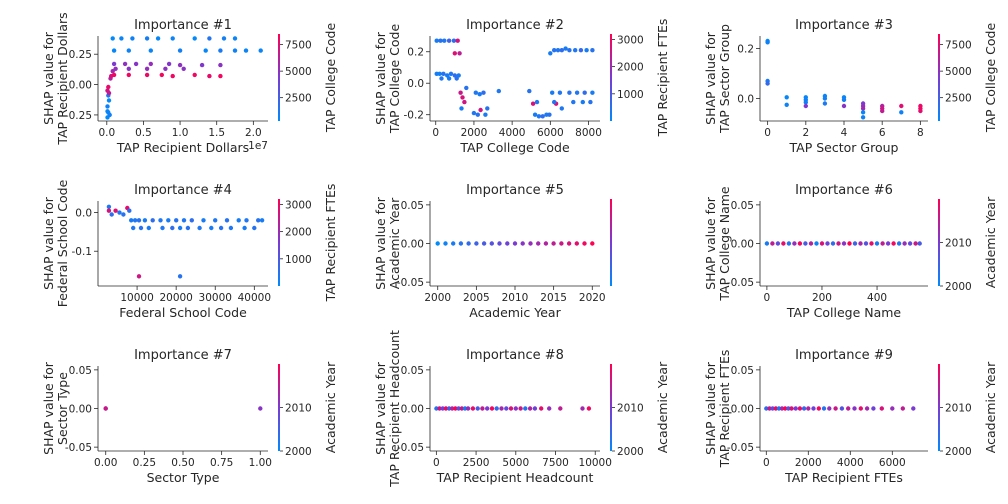 This screenshot has height=504, width=1008. What do you see at coordinates (740, 448) in the screenshot?
I see `y-tick-label: -0.05` at bounding box center [740, 448].